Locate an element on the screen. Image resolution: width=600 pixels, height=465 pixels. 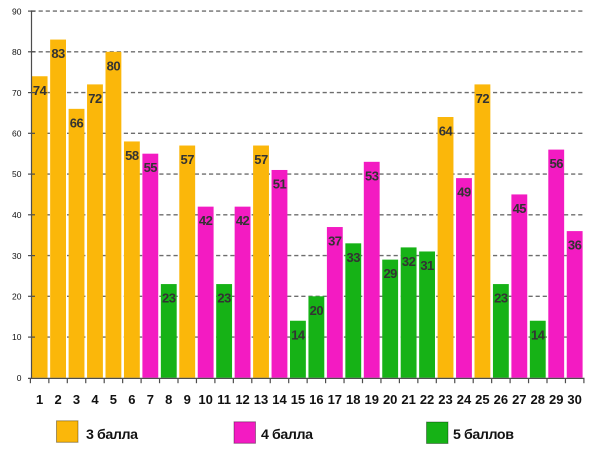
svg-text: 53 is located at coordinates (372, 175).